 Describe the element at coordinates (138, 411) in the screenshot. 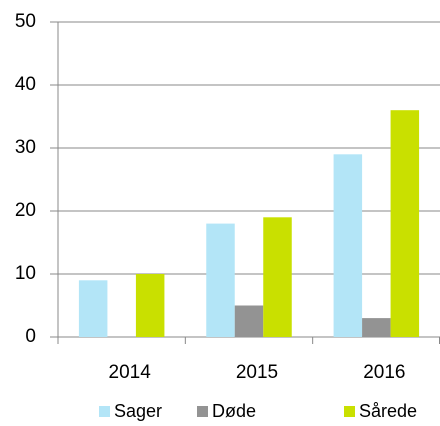

I see `legend-label: Sager` at that location.